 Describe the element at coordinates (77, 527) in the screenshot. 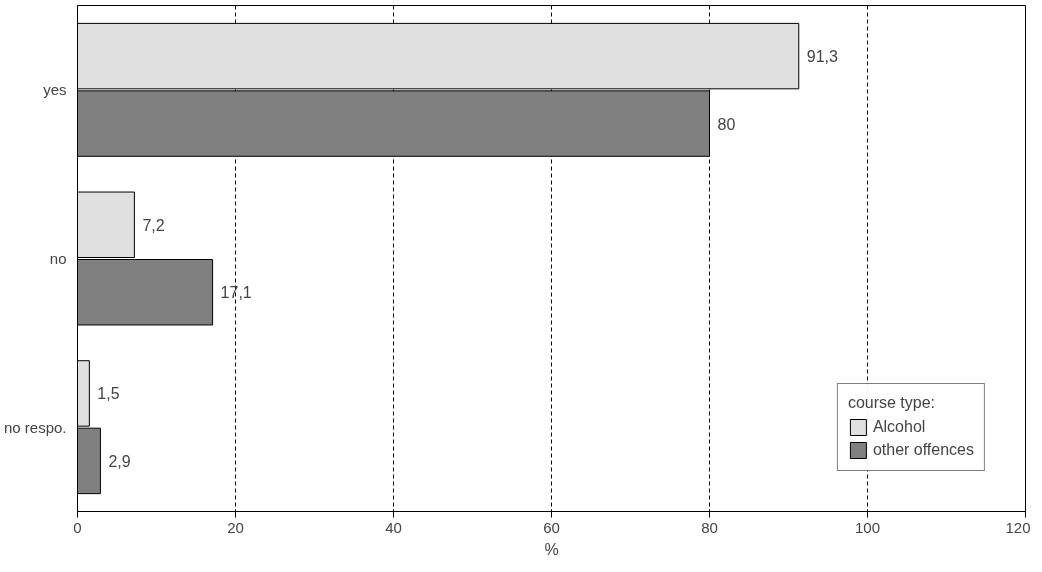

I see `x-tick-label: 0` at that location.